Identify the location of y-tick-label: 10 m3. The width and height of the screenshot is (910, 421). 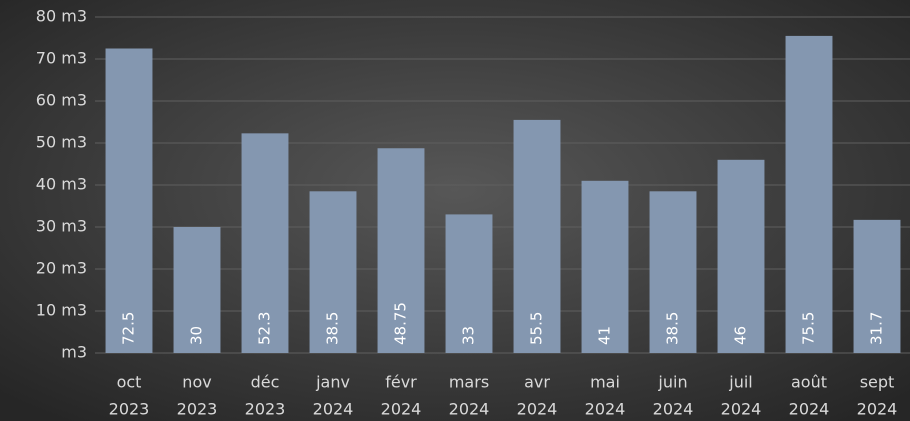
(61, 310).